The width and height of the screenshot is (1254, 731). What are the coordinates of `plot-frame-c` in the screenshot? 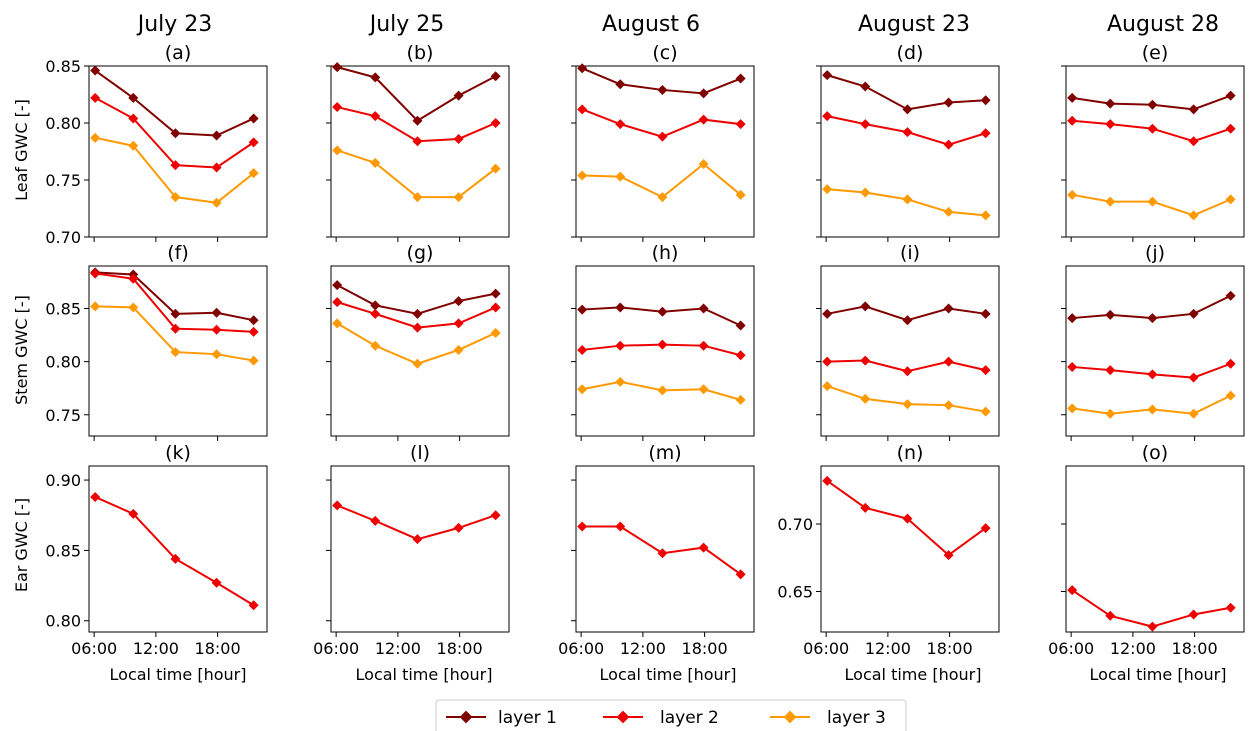 It's located at (665, 151).